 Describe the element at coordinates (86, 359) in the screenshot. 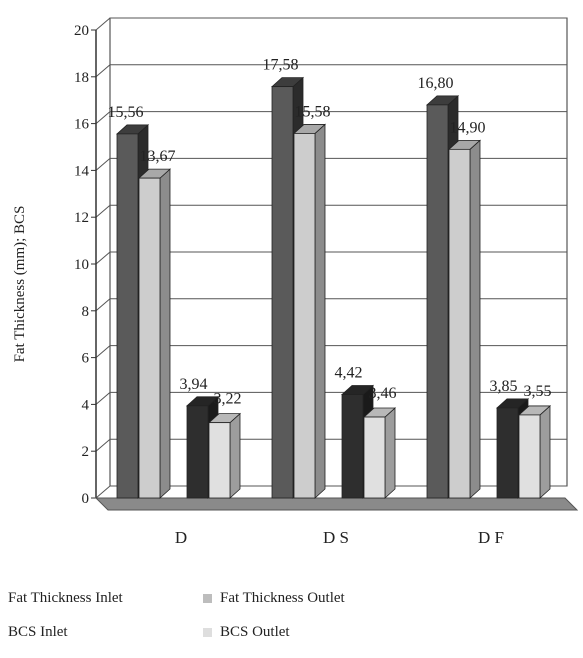

I see `y-tick-label-3: 6` at that location.